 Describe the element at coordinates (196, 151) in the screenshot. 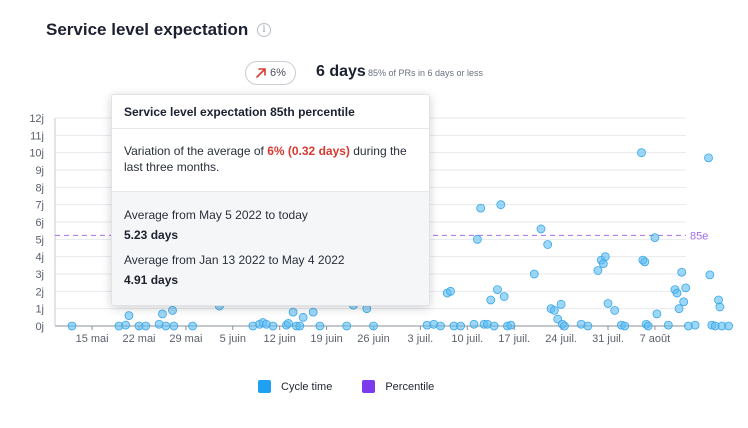

I see `variation-prefix: Variation of the average of` at that location.